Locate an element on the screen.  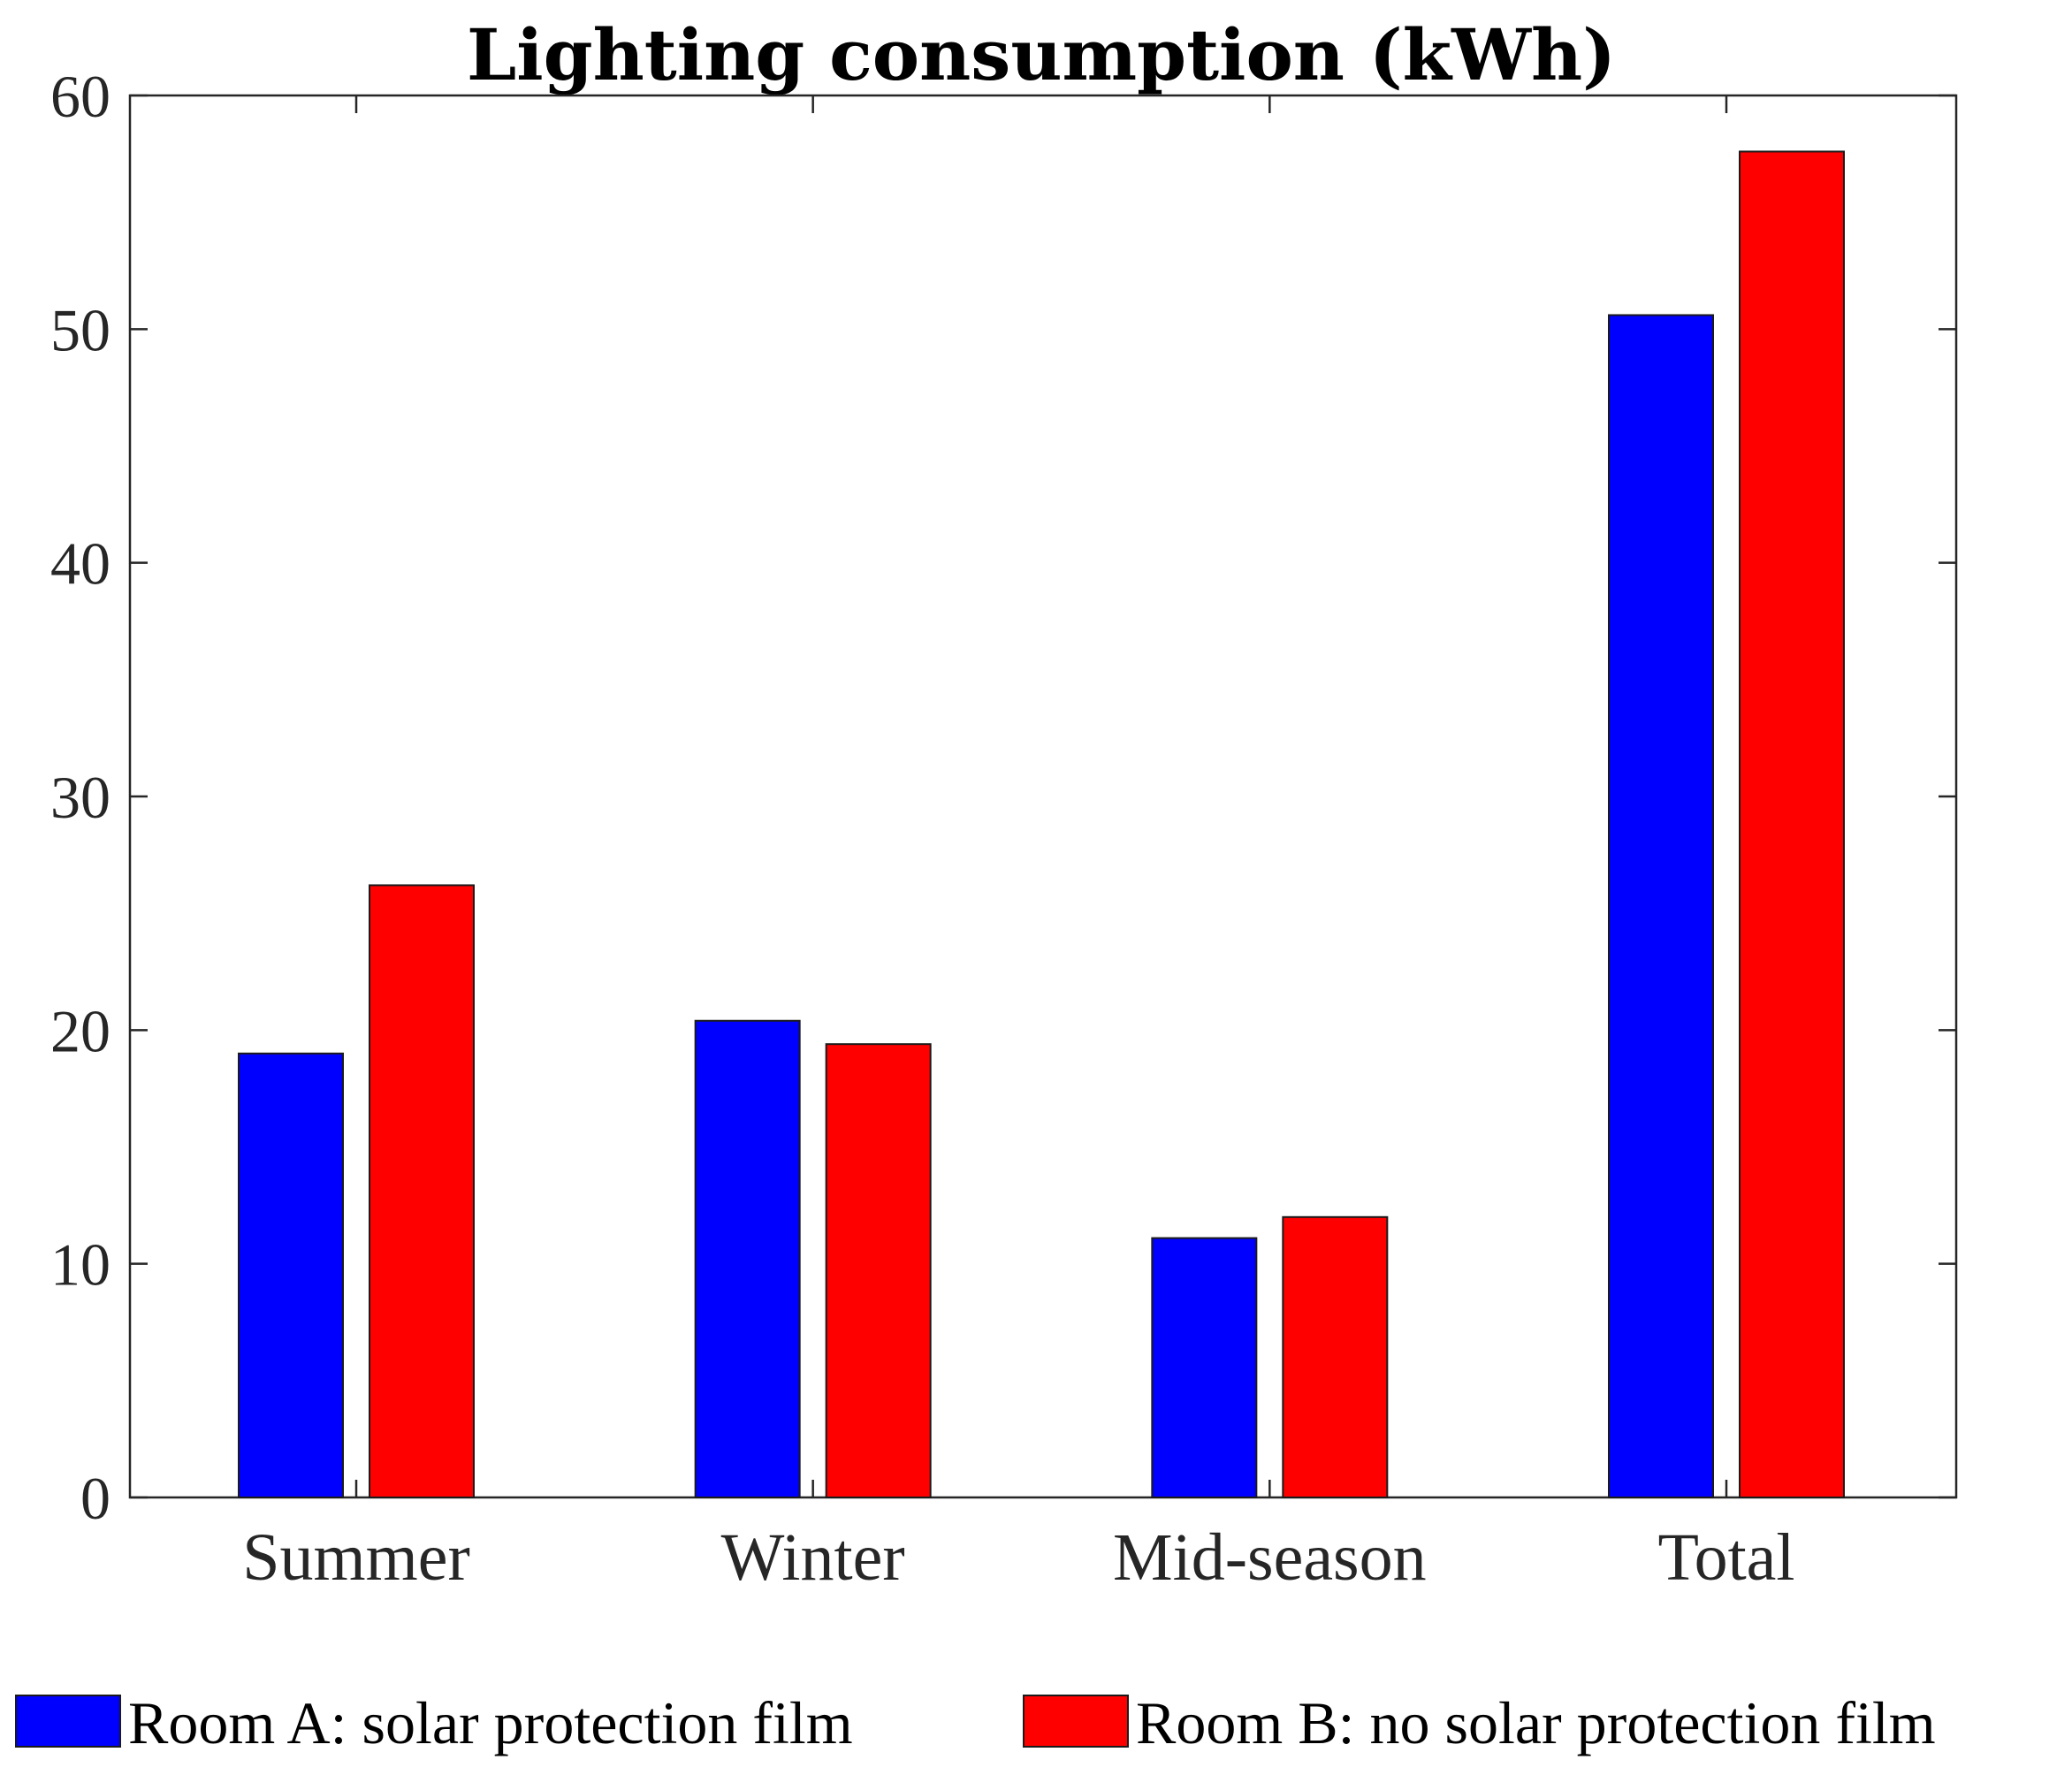
y-tick-label: 0 is located at coordinates (95, 1499).